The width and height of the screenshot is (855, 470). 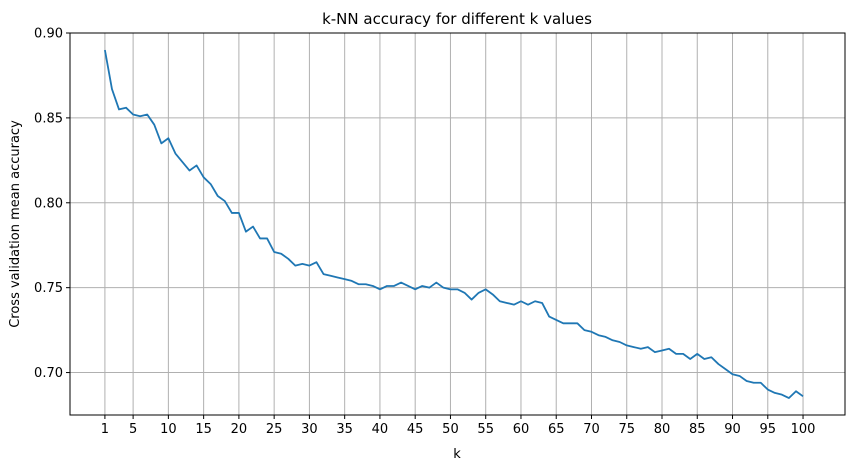 What do you see at coordinates (803, 429) in the screenshot?
I see `x-tick-label: 100` at bounding box center [803, 429].